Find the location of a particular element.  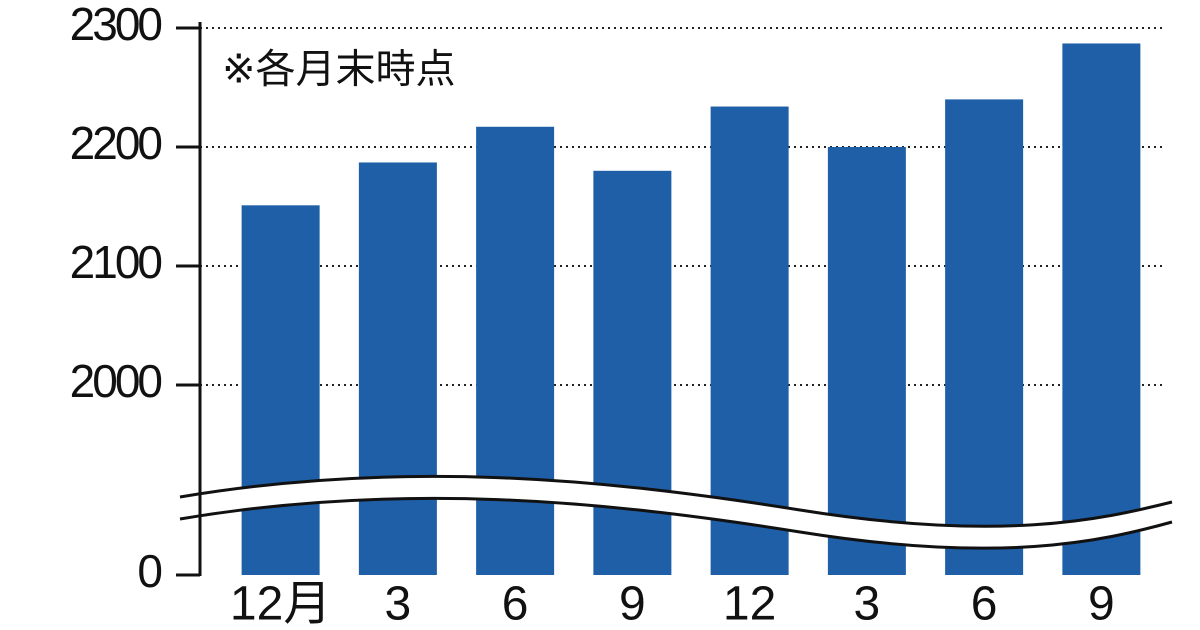

y-tick-label: 2000 is located at coordinates (116, 381).